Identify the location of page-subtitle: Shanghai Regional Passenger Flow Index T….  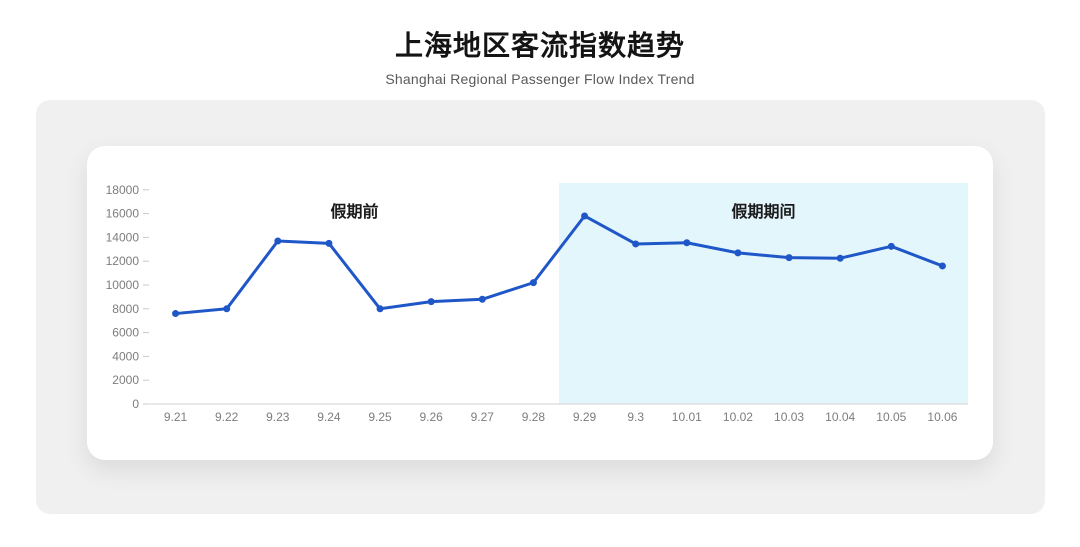
(540, 79).